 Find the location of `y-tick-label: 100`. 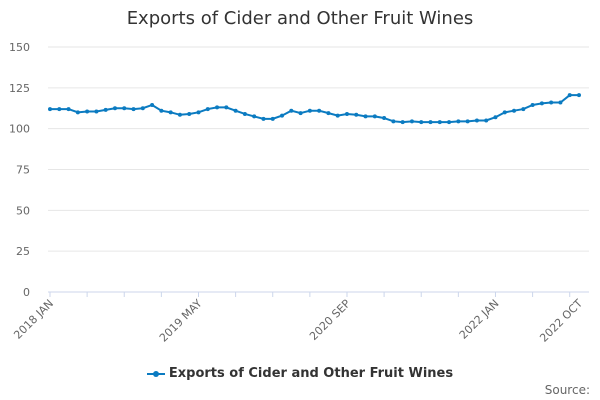

y-tick-label: 100 is located at coordinates (19, 129).